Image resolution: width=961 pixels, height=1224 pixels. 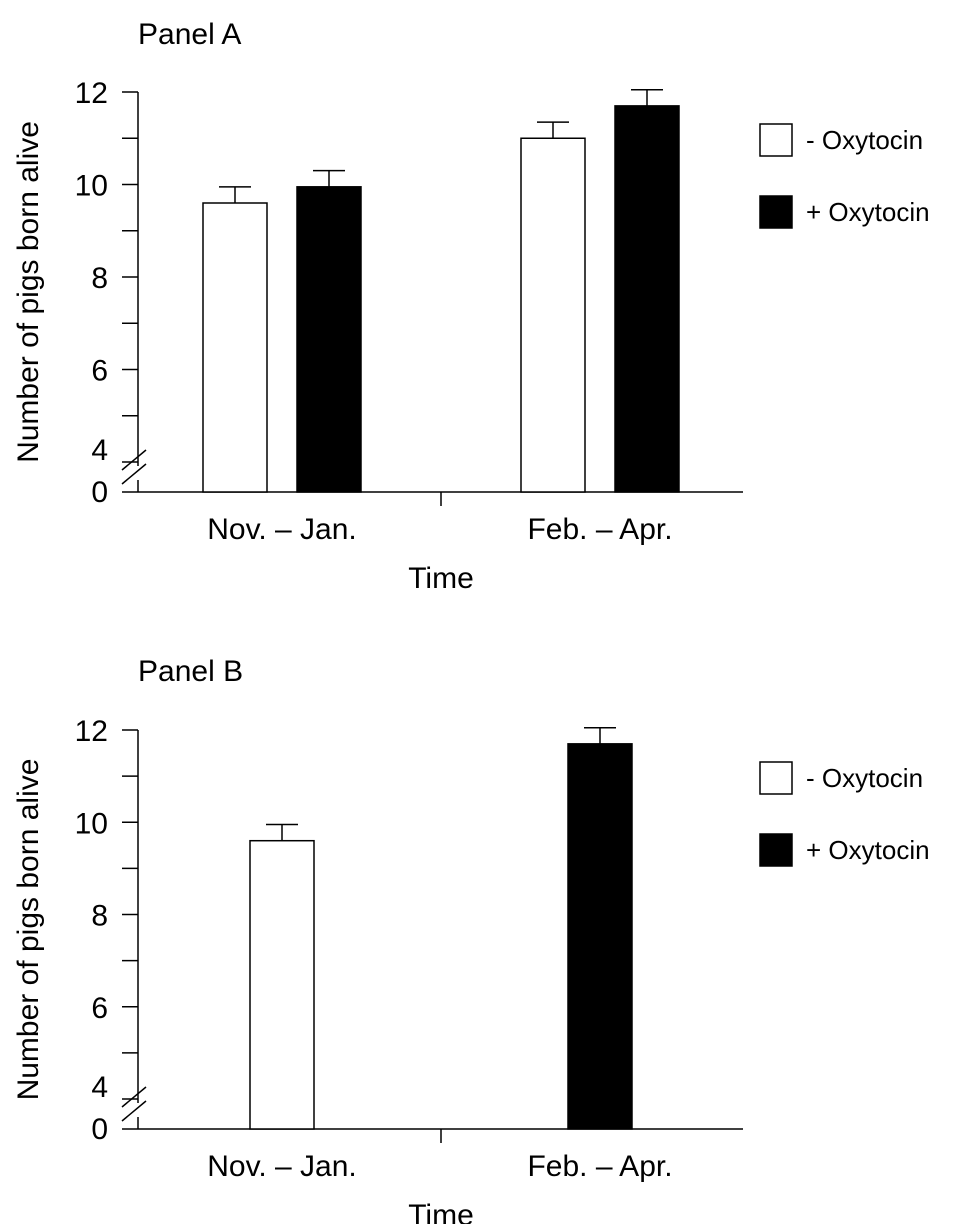 What do you see at coordinates (190, 671) in the screenshot?
I see `panel-title: Panel B` at bounding box center [190, 671].